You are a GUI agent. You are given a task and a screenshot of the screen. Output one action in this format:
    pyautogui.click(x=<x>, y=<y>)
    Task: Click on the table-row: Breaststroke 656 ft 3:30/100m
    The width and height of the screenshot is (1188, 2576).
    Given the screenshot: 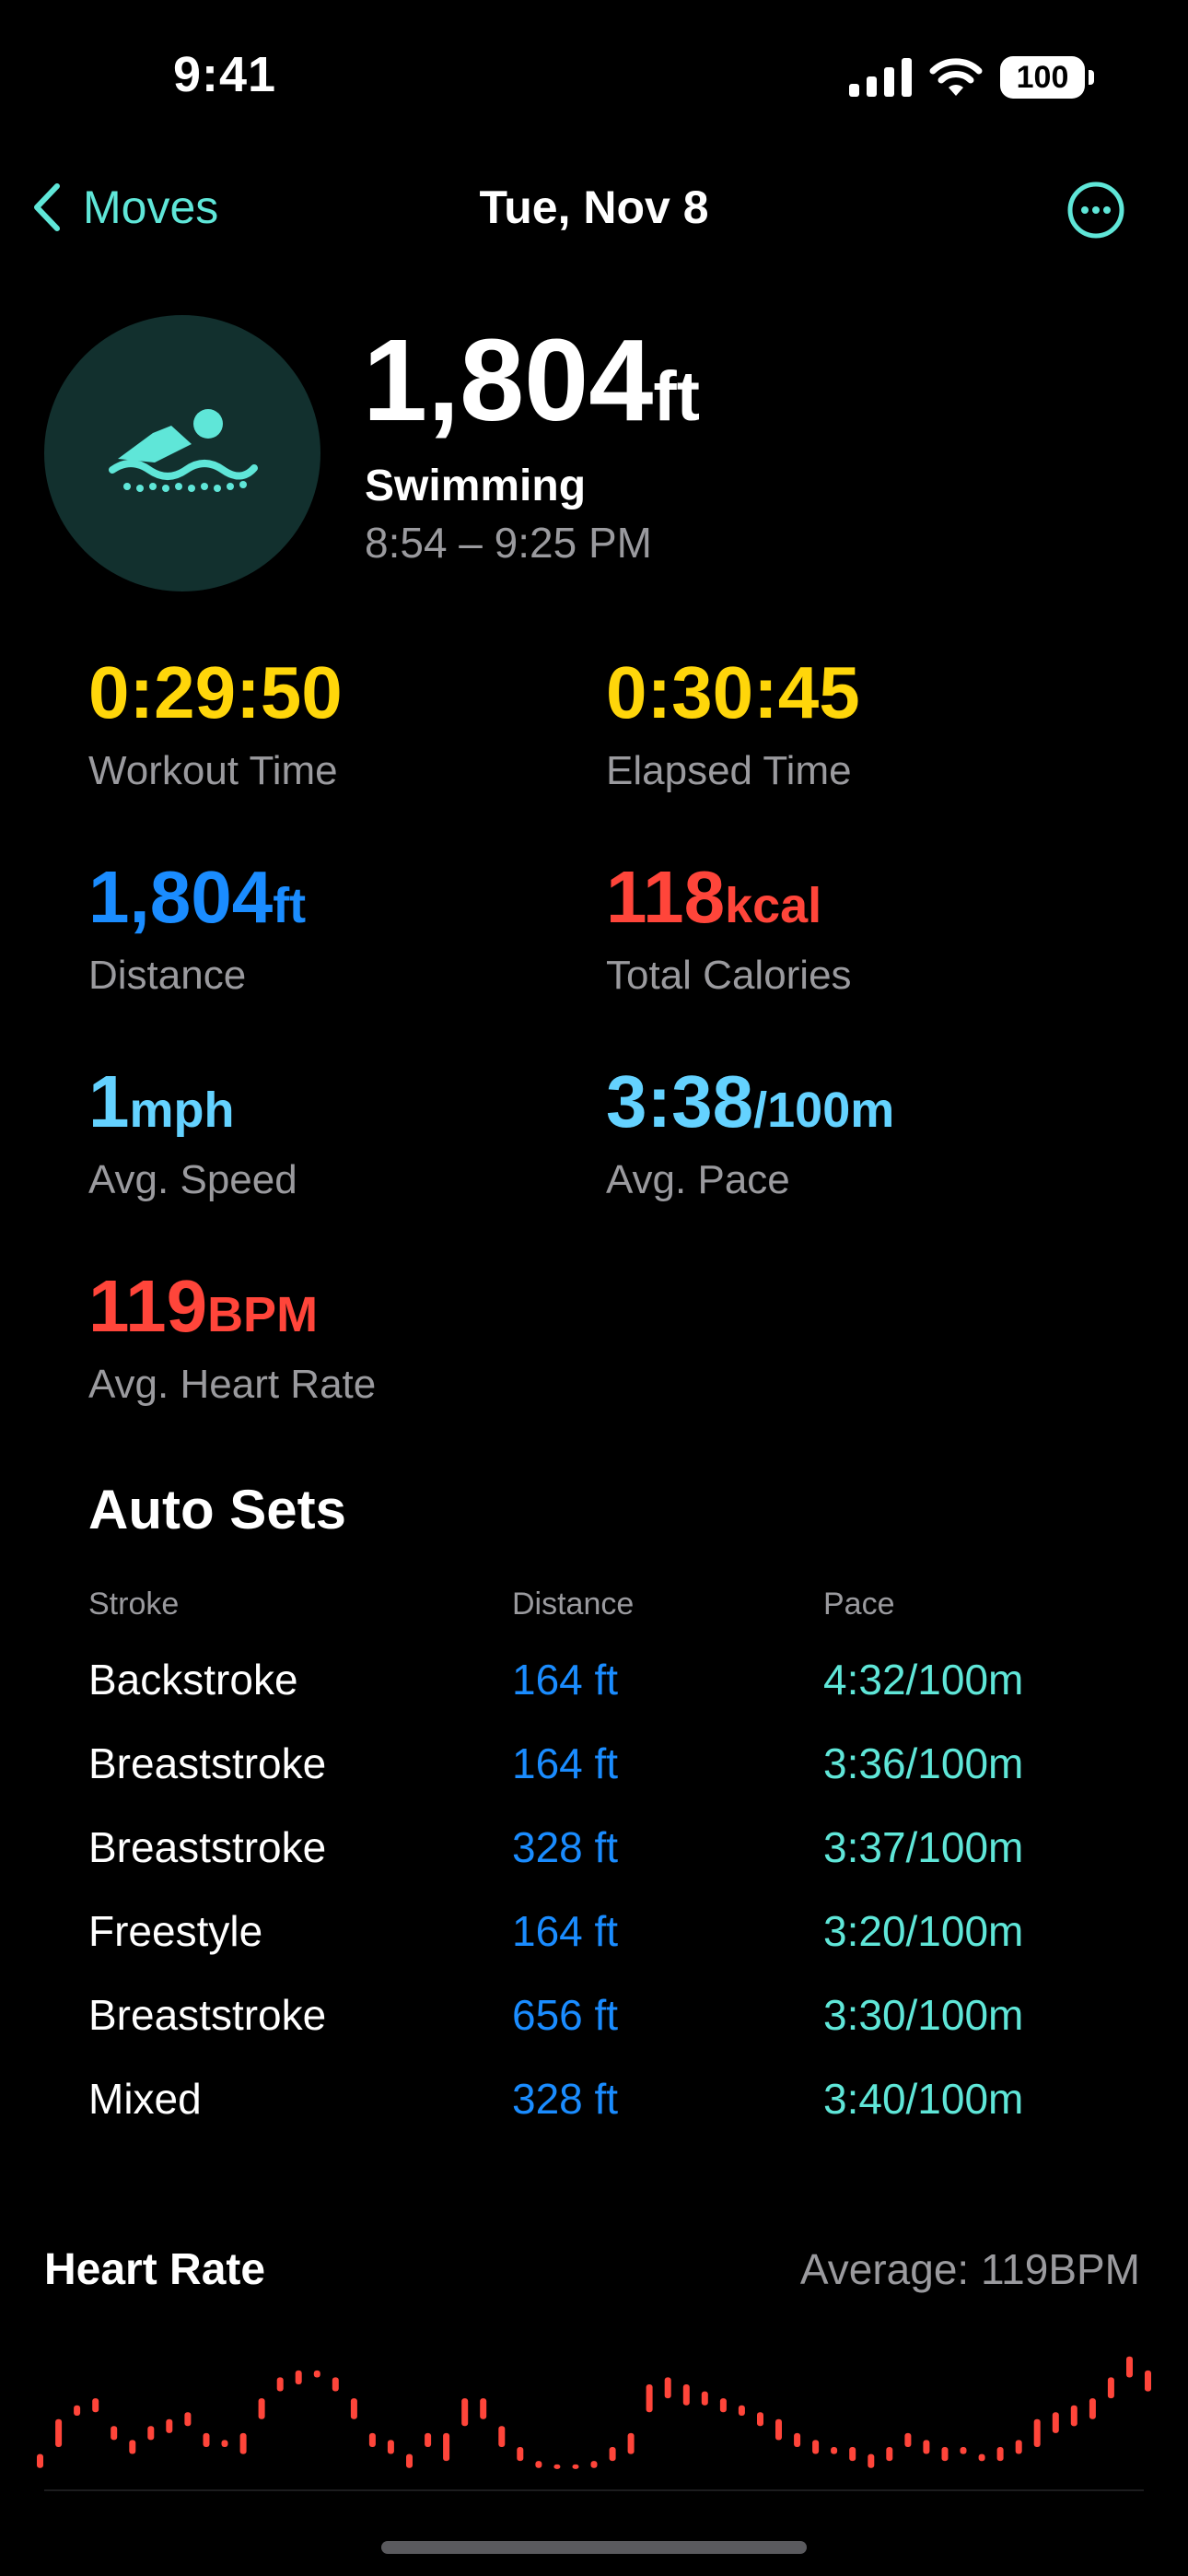 What is the action you would take?
    pyautogui.click(x=594, y=2032)
    